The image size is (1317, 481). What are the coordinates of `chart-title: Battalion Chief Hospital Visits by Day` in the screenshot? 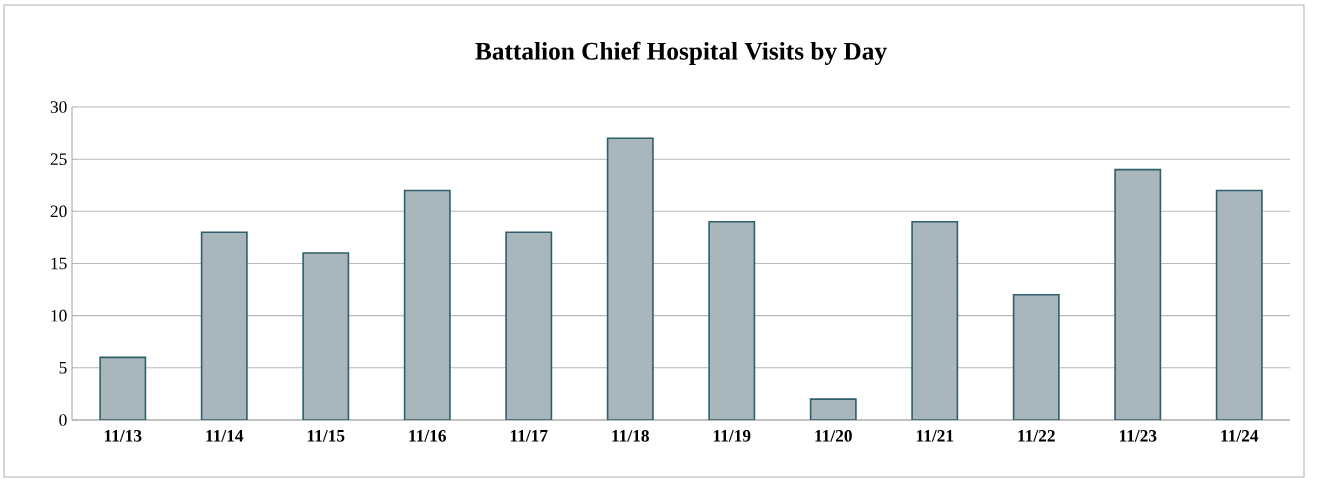 It's located at (681, 53).